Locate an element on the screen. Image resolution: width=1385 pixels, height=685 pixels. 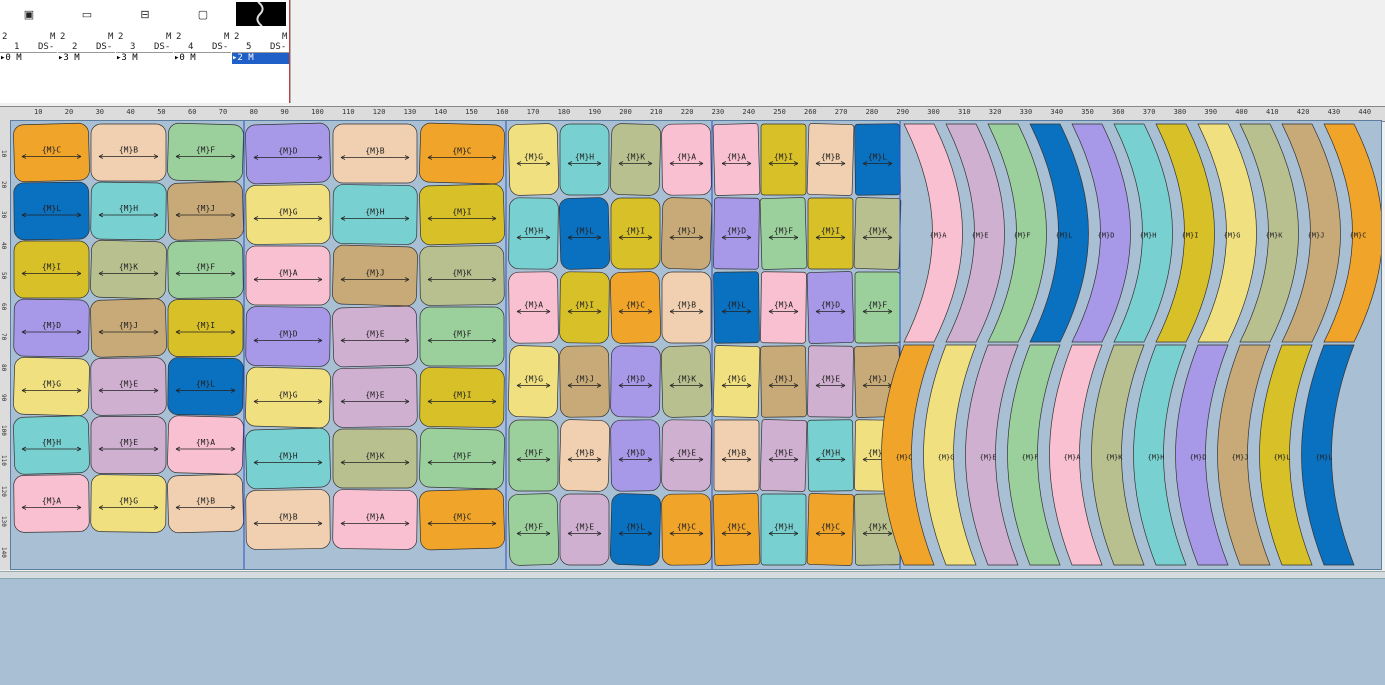
curved-strip-piece: {M}C is located at coordinates (908, 455).